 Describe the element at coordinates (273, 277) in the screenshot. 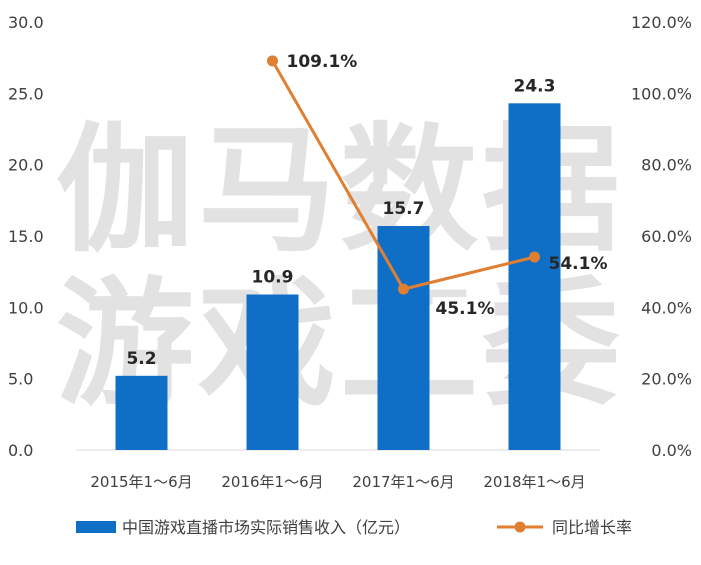

I see `bar-value-label: 10.9` at that location.